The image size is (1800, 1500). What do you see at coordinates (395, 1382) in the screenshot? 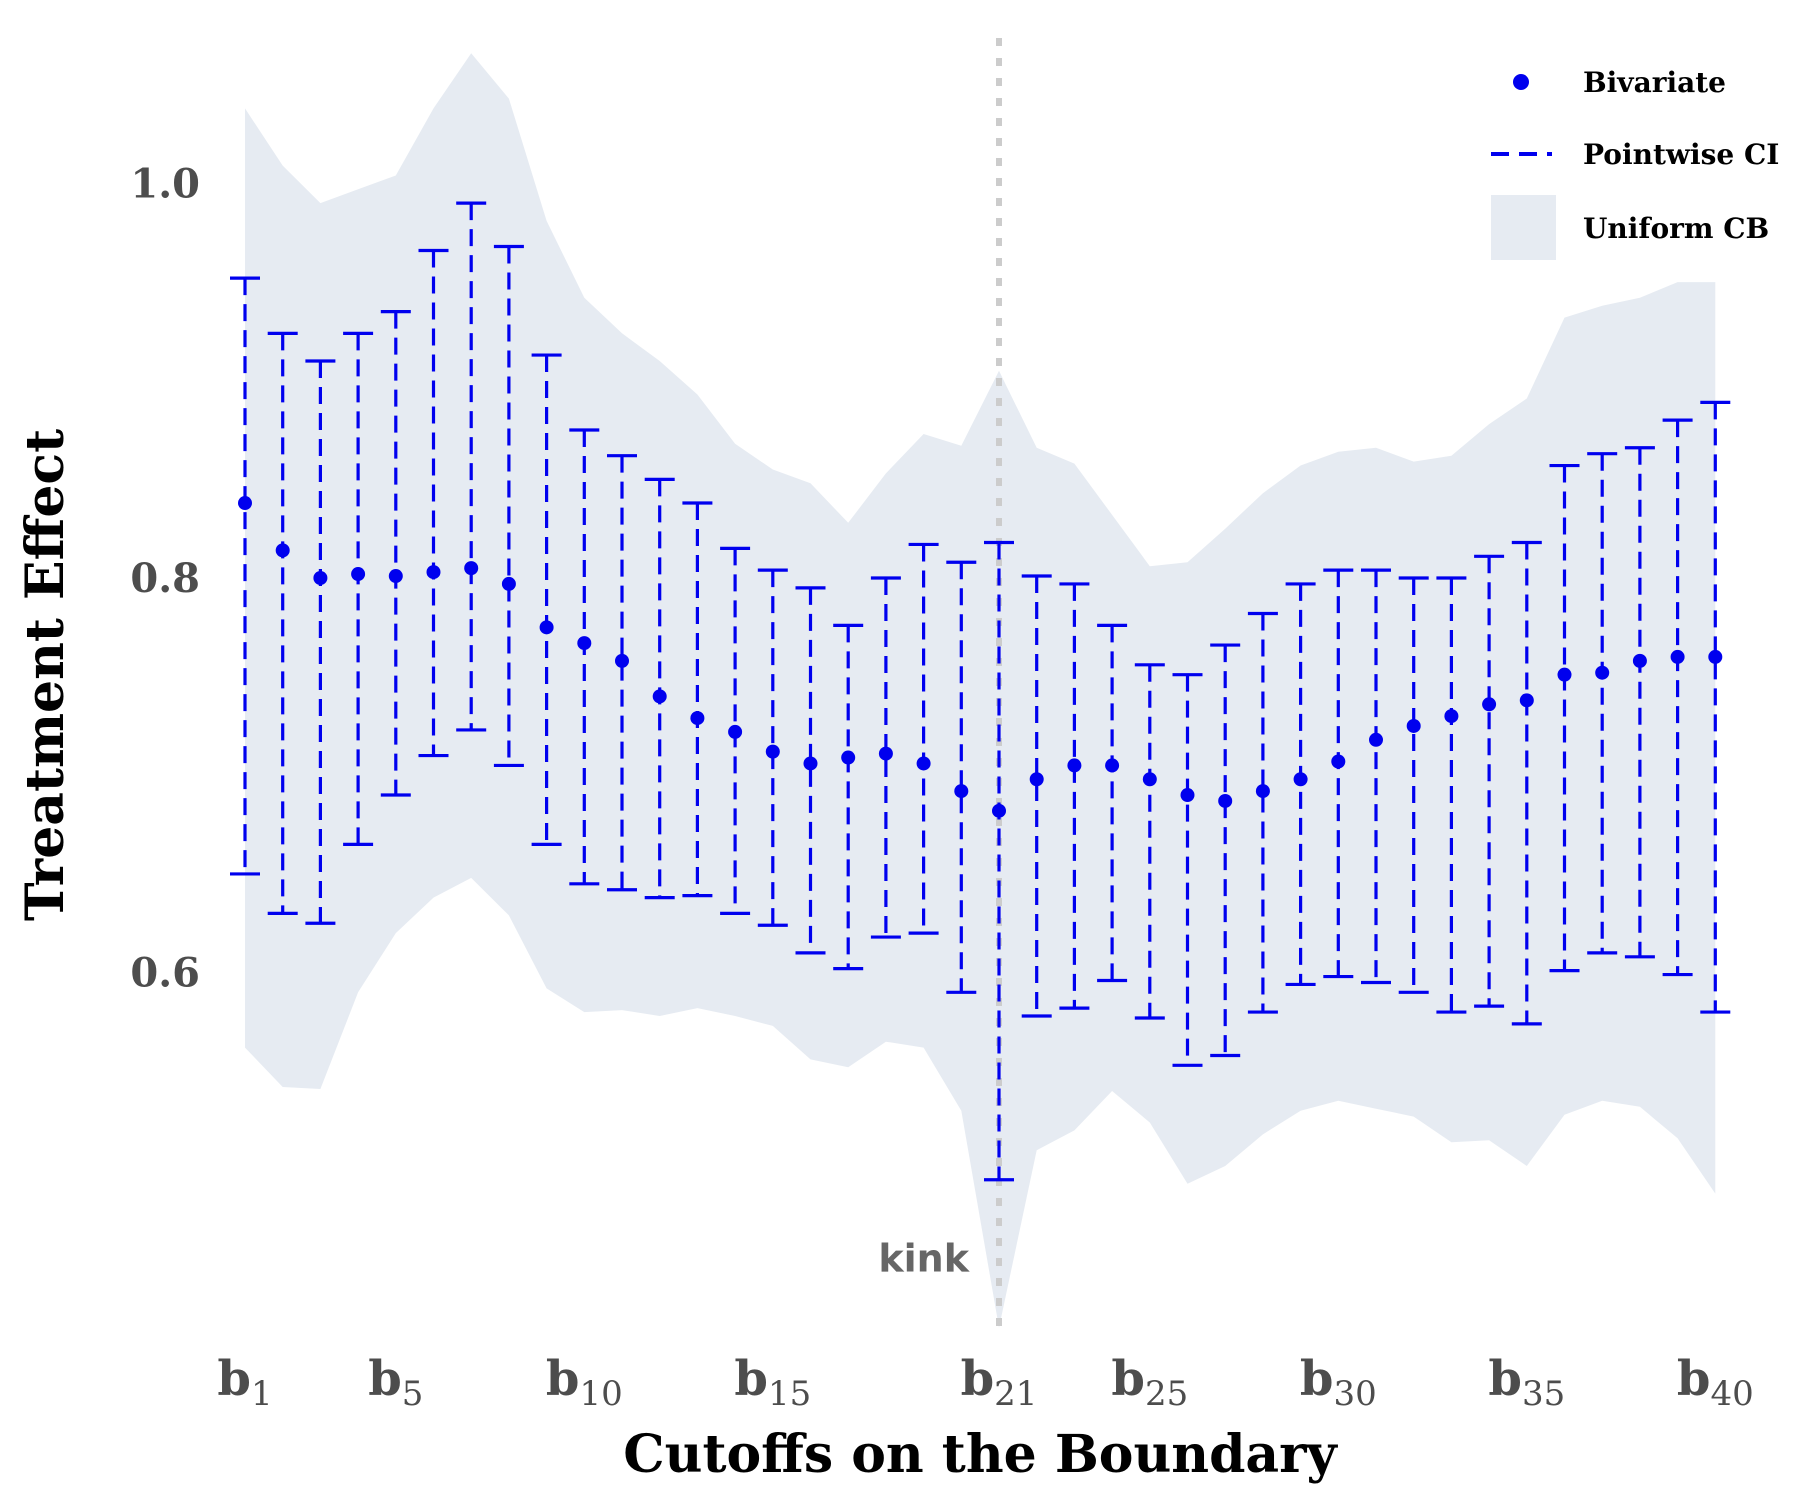
I see `x-tick-label: b5` at bounding box center [395, 1382].